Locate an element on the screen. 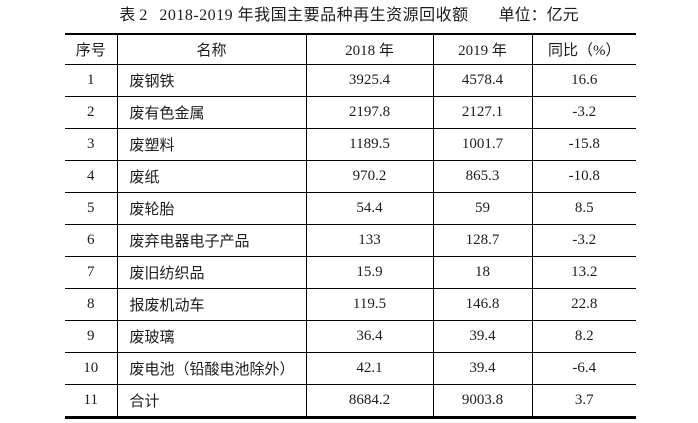  table-row: 4 废纸 970.2 865.3 -10.8 is located at coordinates (350, 176).